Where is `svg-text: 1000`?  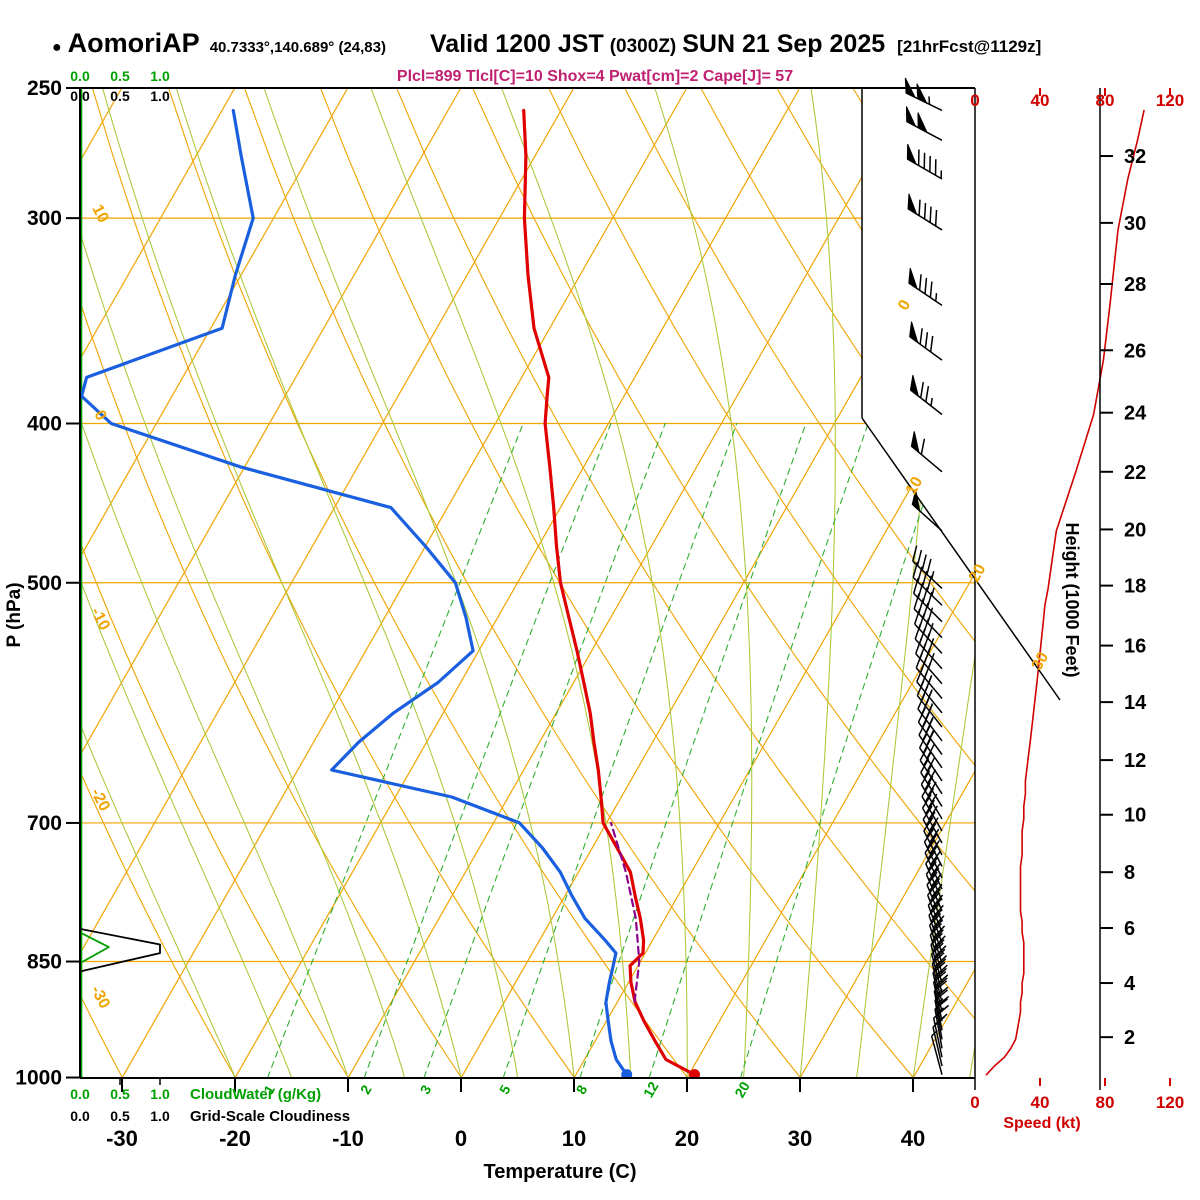 svg-text: 1000 is located at coordinates (38, 1078).